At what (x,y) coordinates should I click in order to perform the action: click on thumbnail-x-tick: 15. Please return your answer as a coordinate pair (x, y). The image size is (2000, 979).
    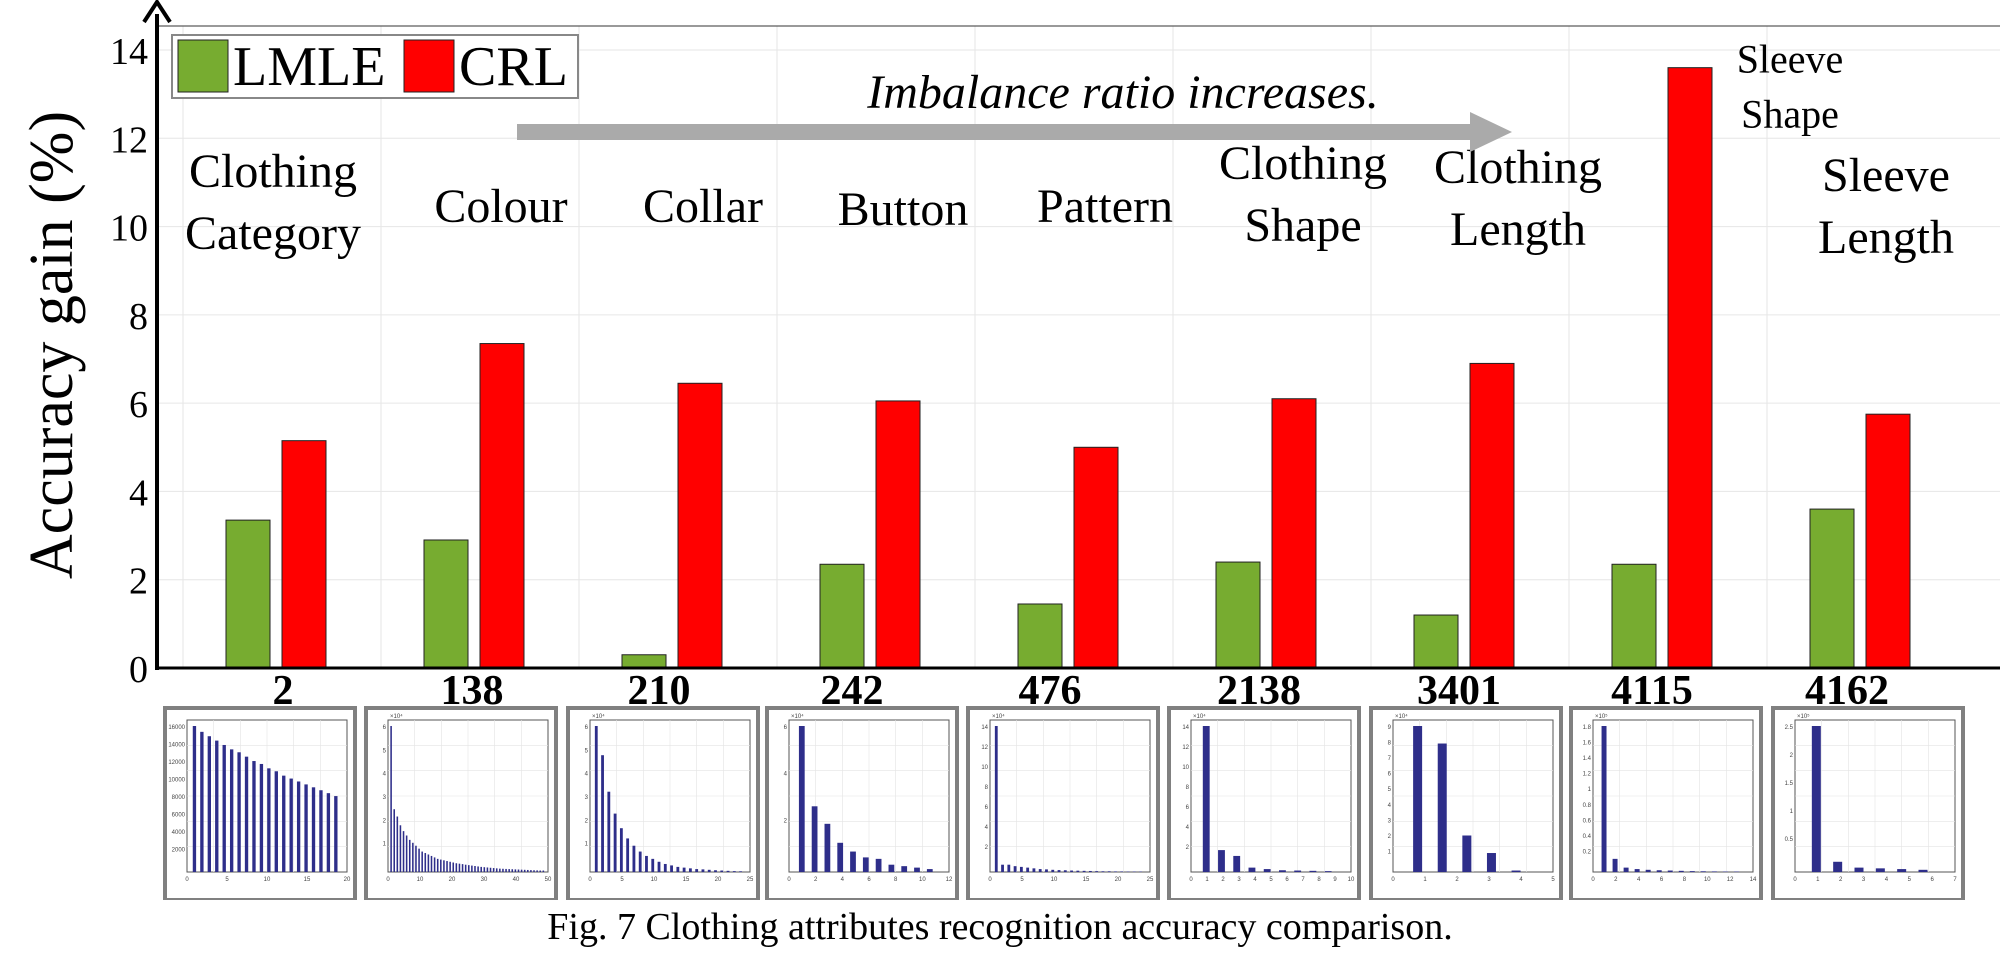
    Looking at the image, I should click on (307, 880).